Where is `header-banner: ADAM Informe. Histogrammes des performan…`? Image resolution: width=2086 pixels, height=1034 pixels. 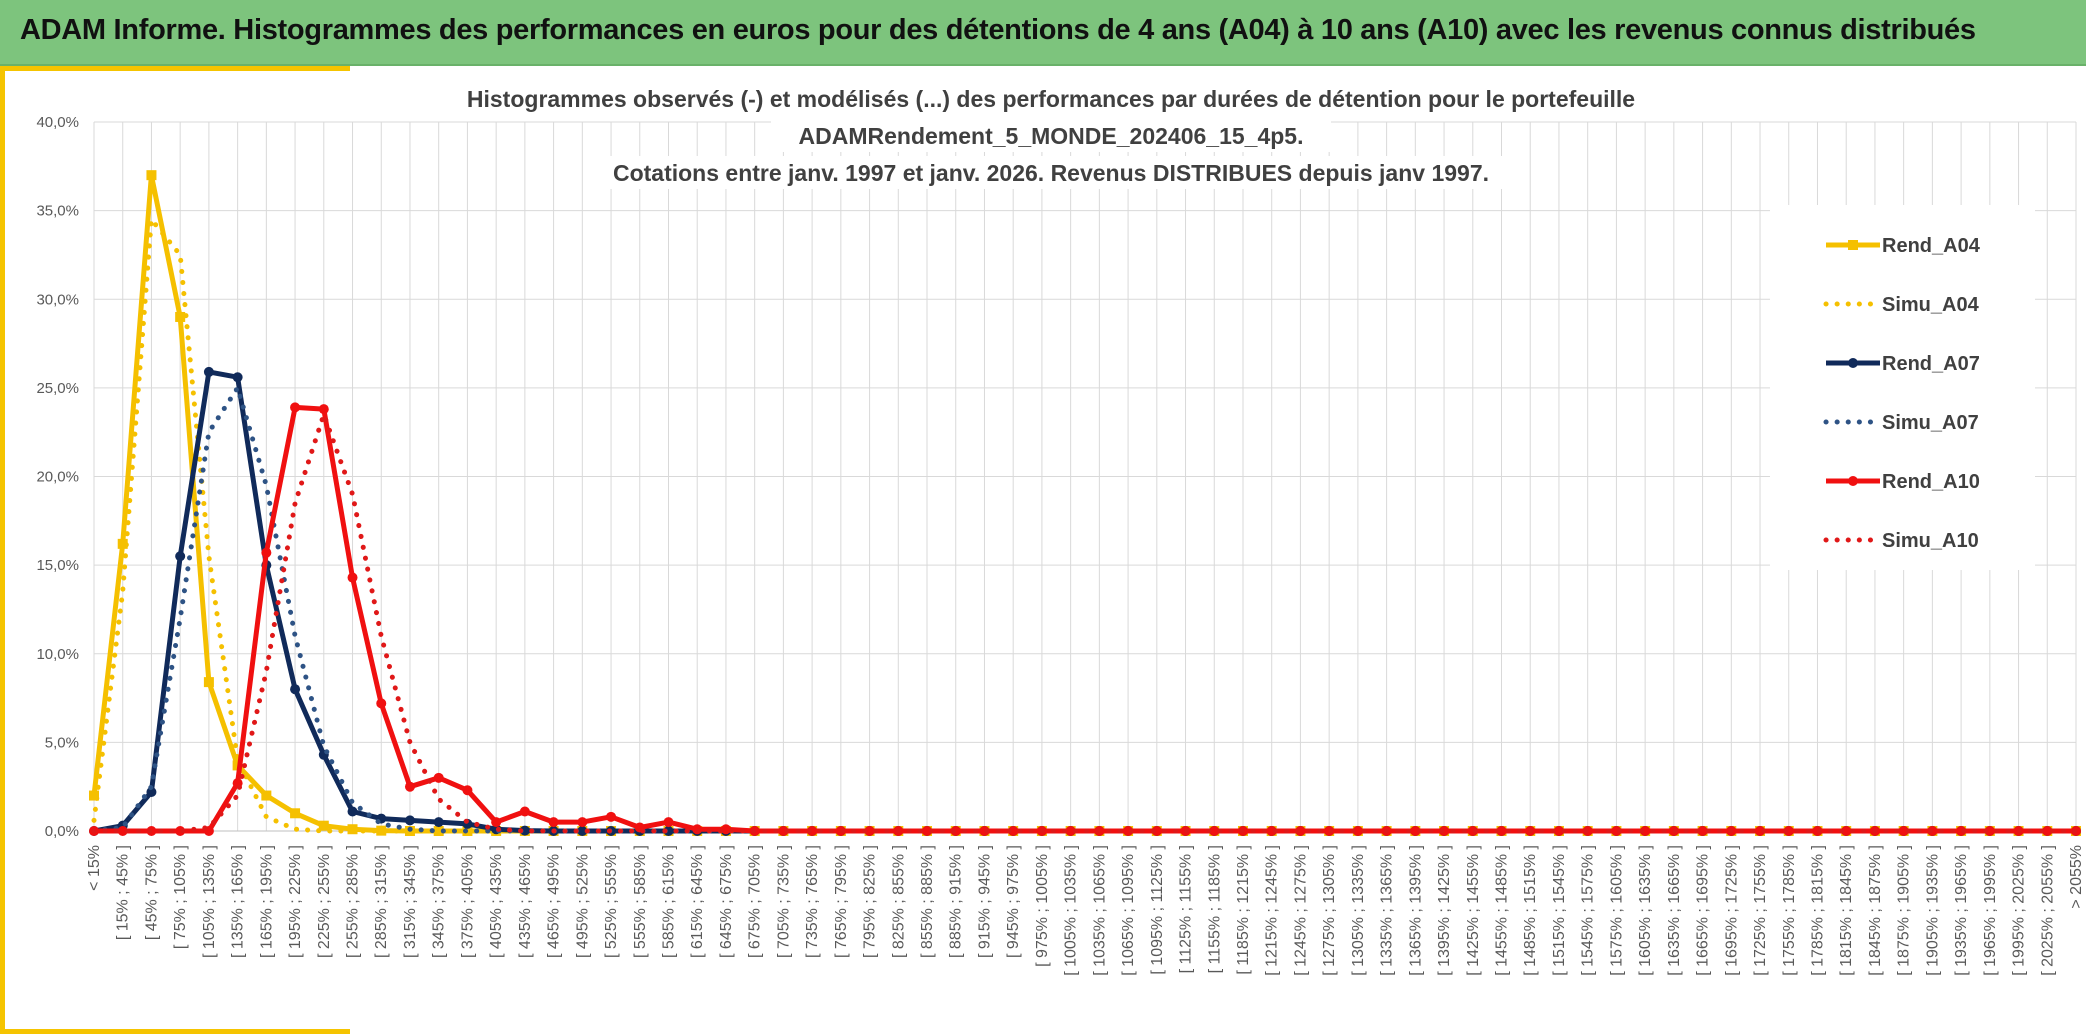 header-banner: ADAM Informe. Histogrammes des performan… is located at coordinates (1043, 33).